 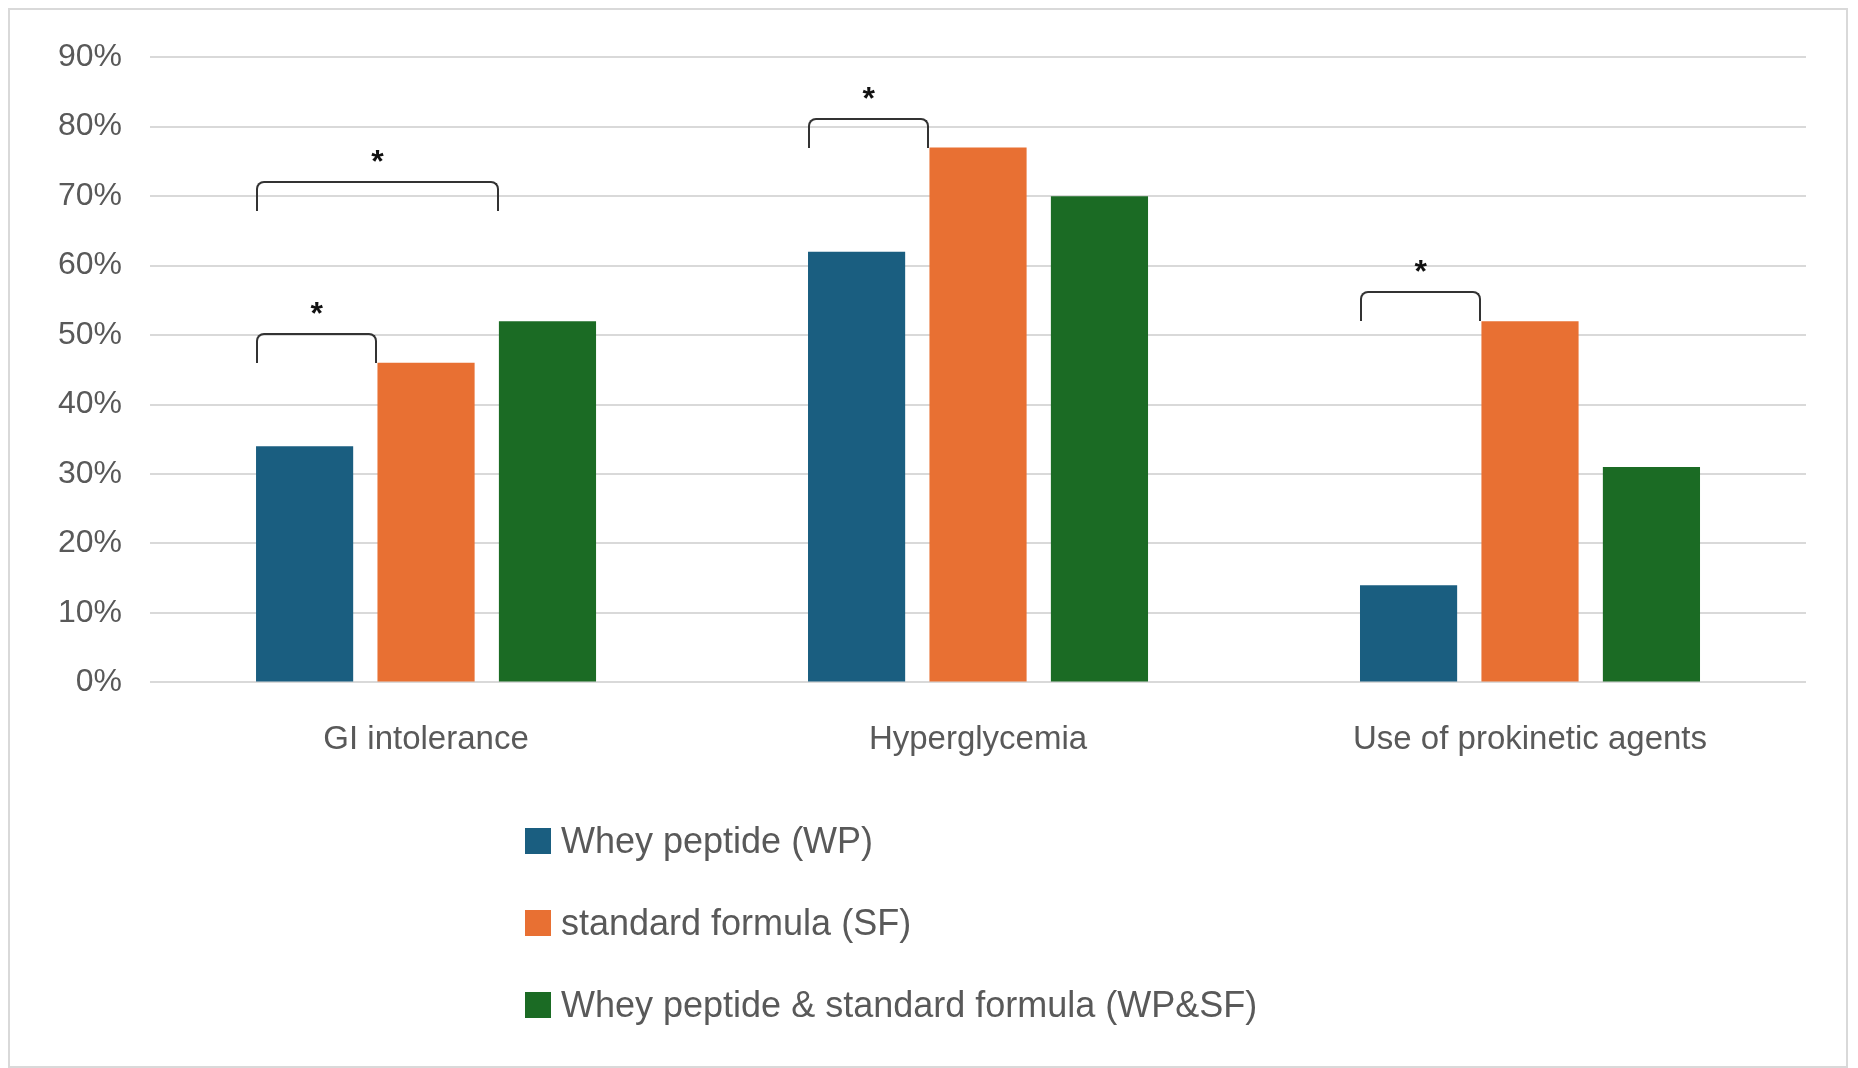 I want to click on y-tick-label: 30%, so click(x=90, y=471).